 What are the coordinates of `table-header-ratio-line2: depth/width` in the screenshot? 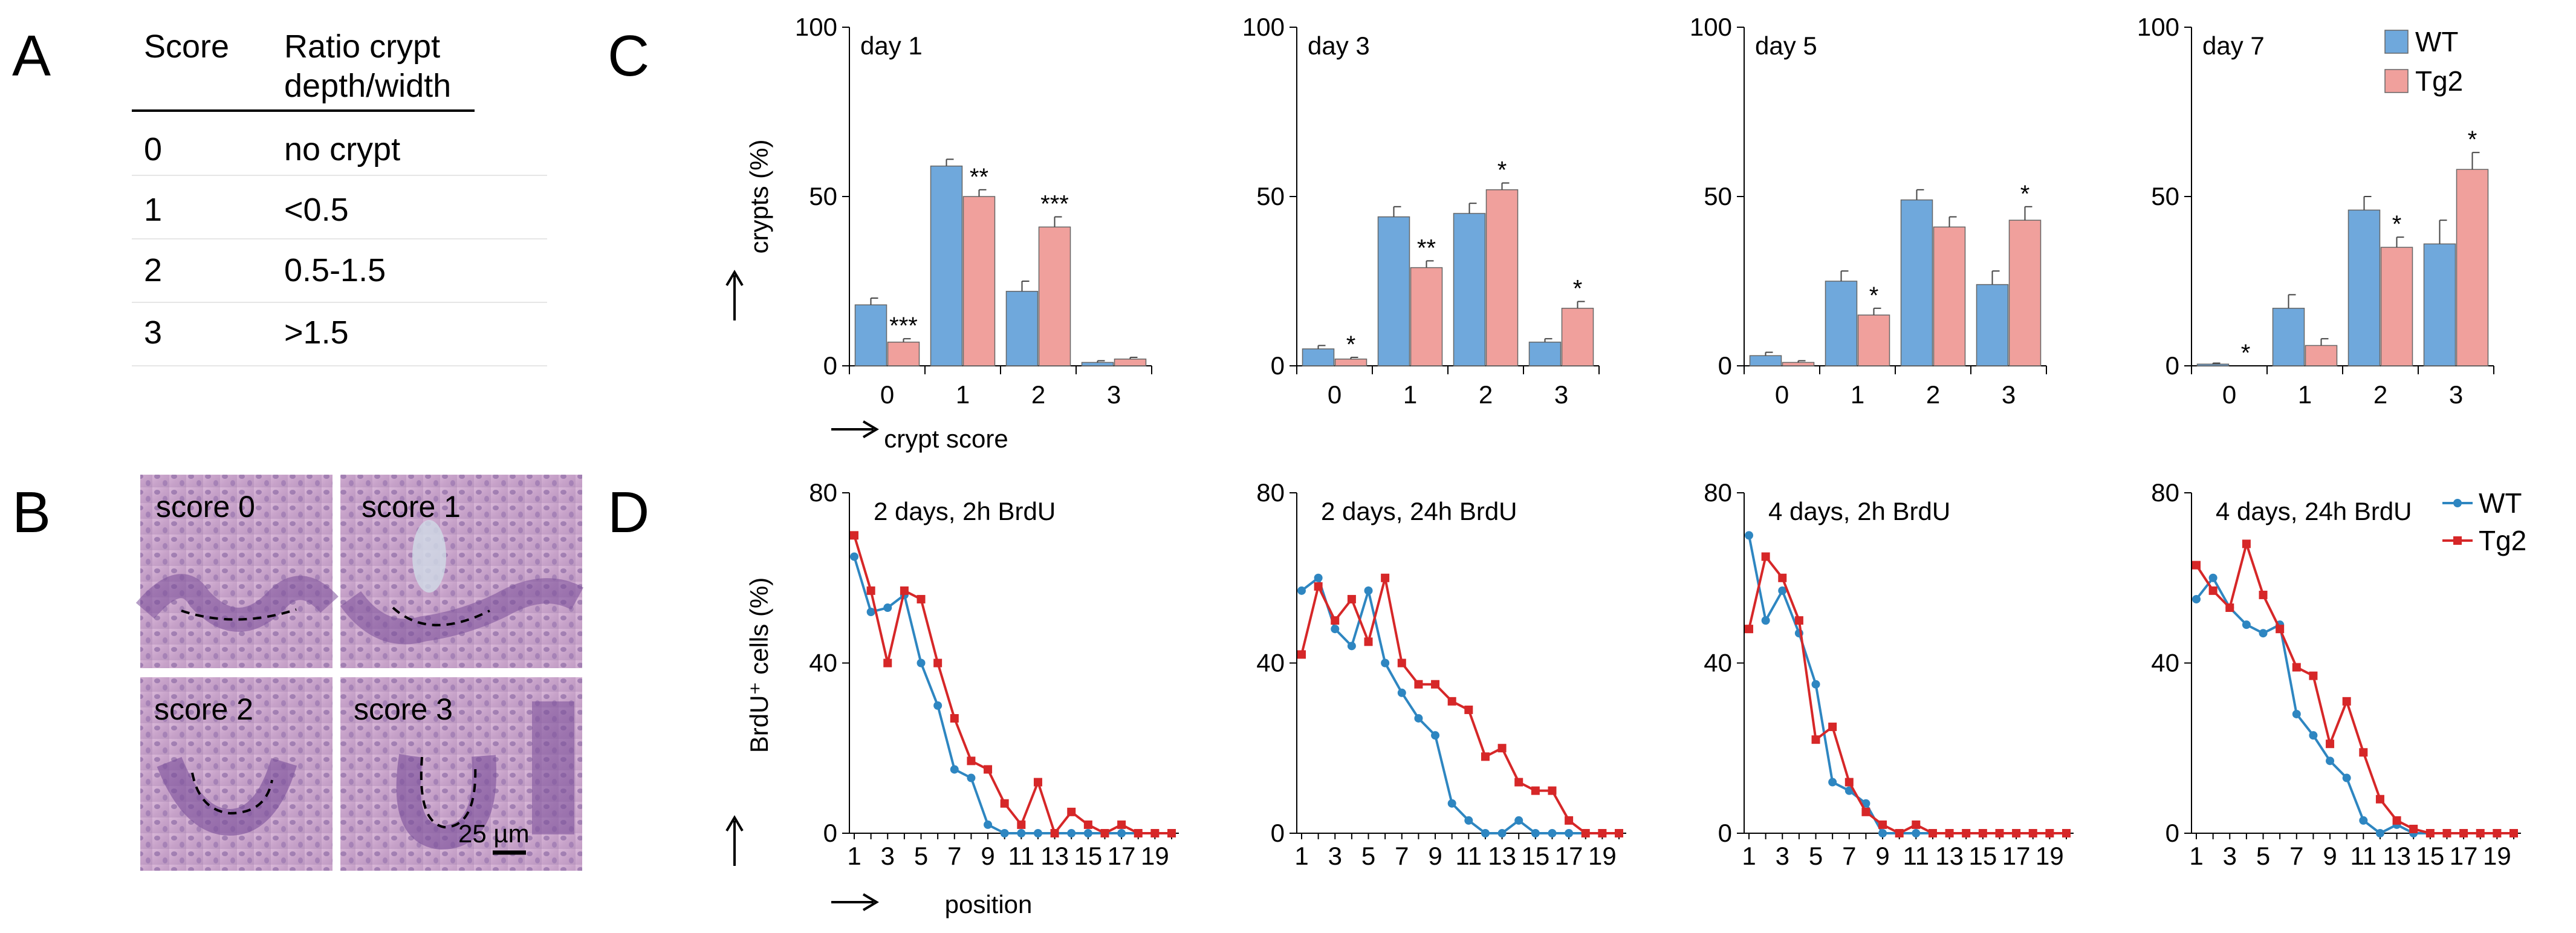 It's located at (368, 86).